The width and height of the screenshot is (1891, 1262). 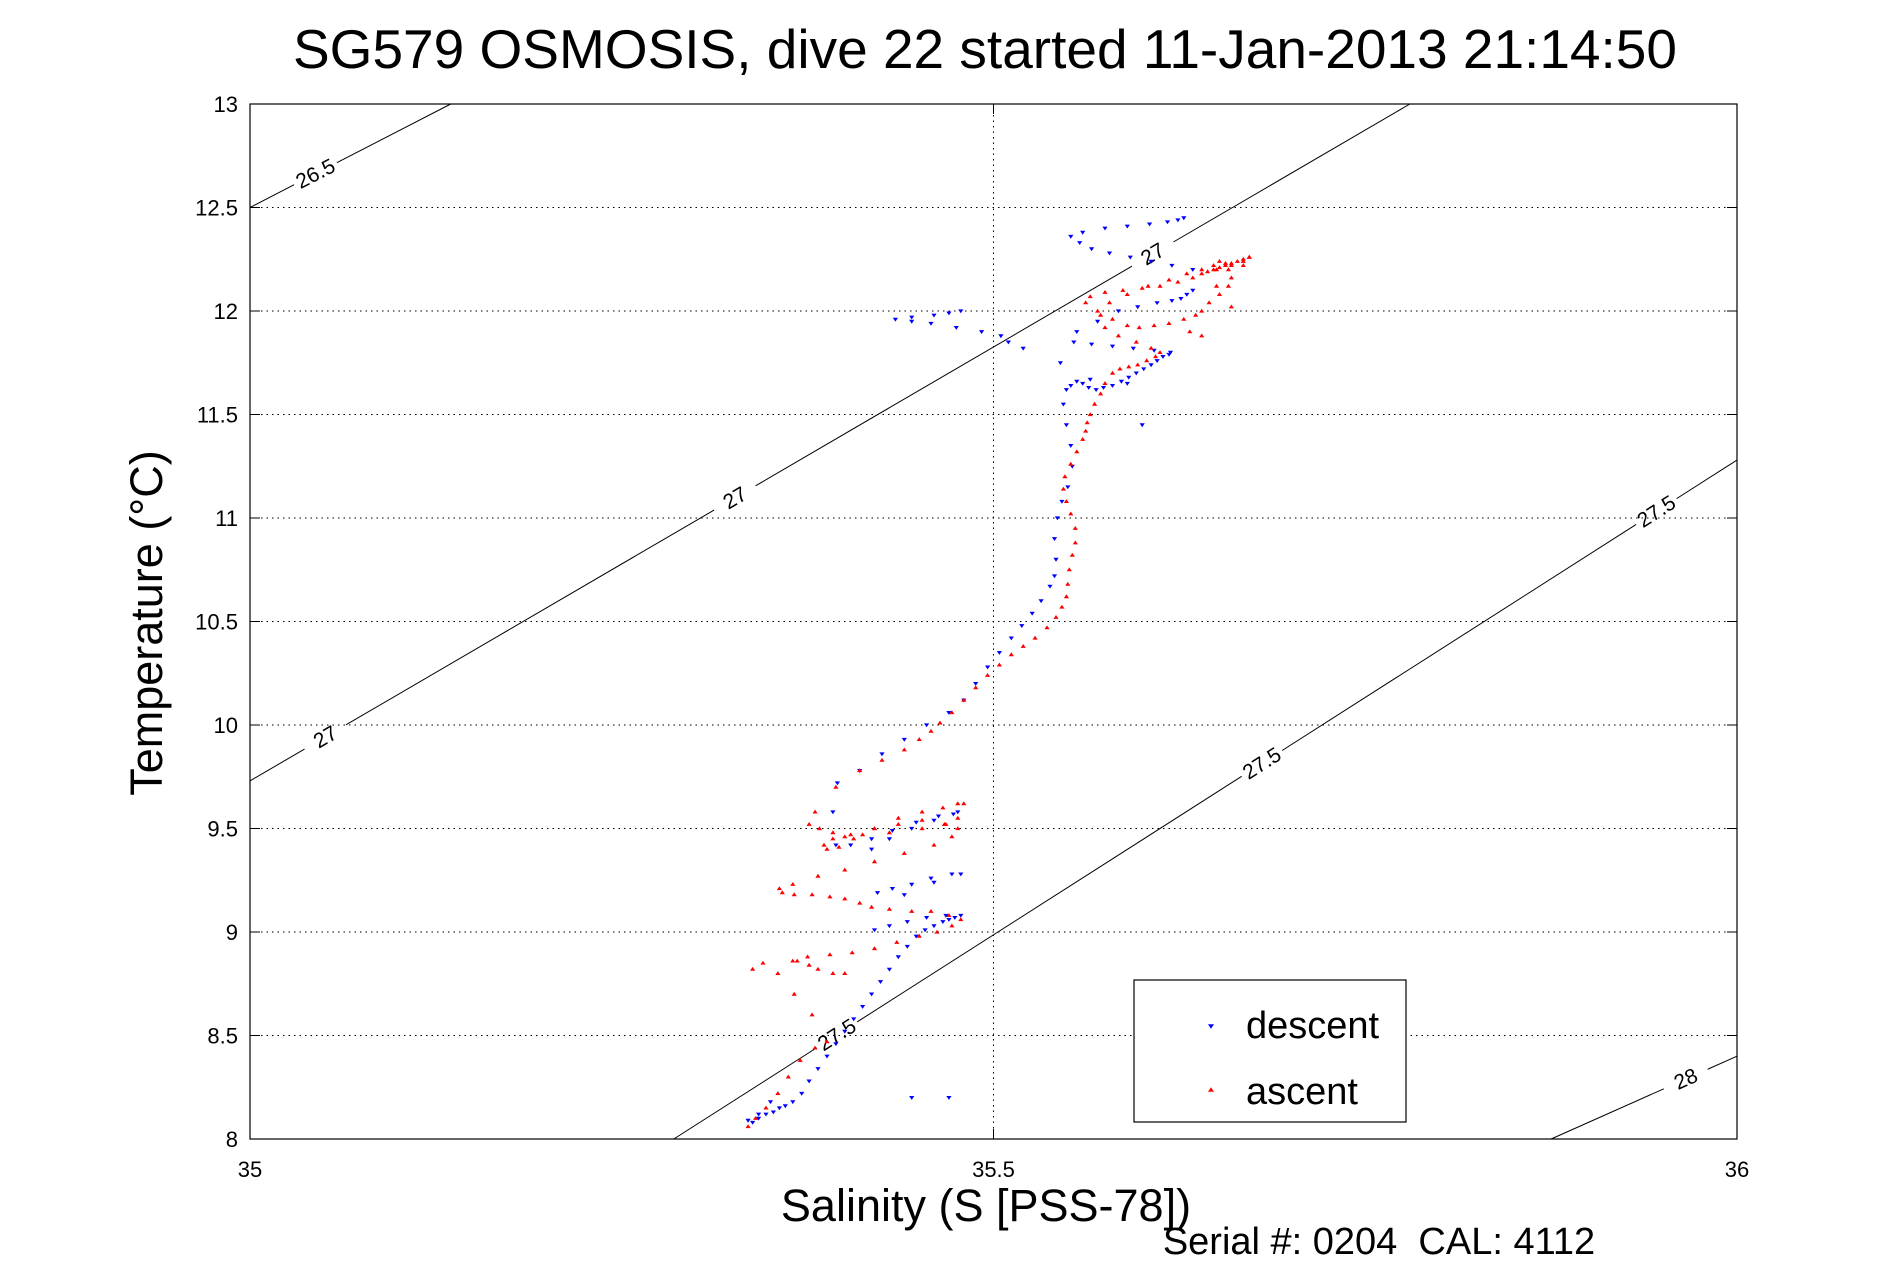 What do you see at coordinates (226, 104) in the screenshot?
I see `y-tick-label: 13` at bounding box center [226, 104].